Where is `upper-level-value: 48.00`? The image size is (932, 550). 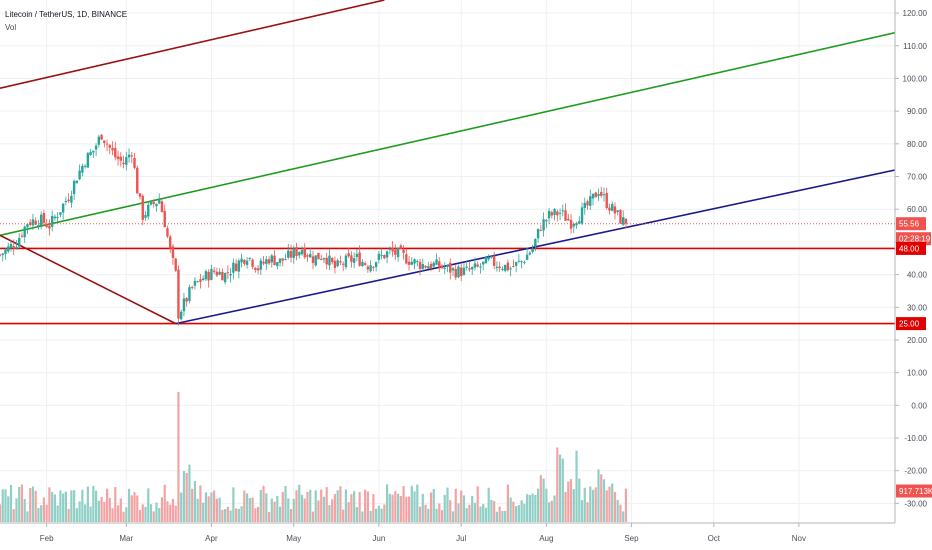
upper-level-value: 48.00 is located at coordinates (909, 248).